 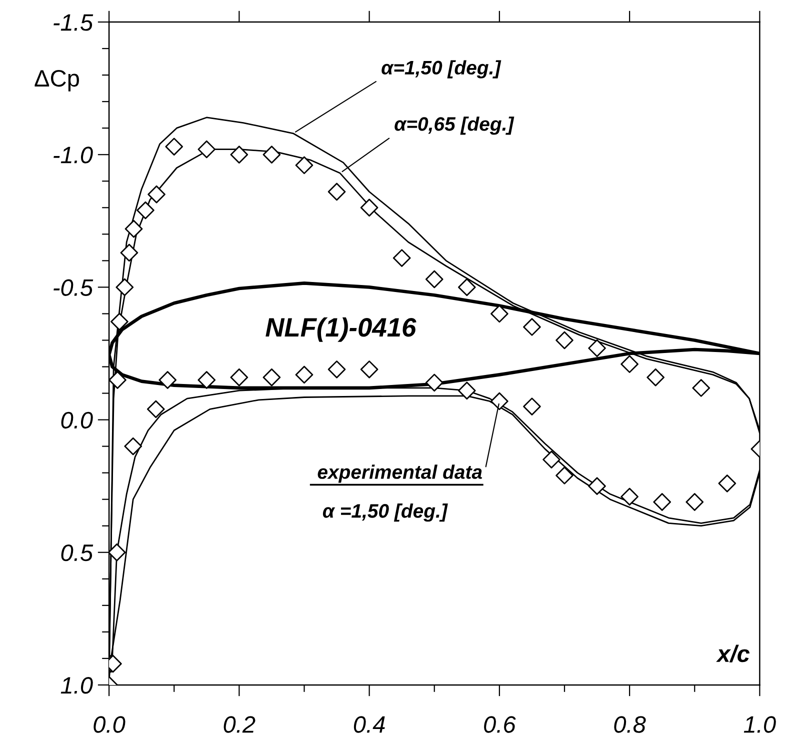 I want to click on y-tick-label: 0.0, so click(x=77, y=420).